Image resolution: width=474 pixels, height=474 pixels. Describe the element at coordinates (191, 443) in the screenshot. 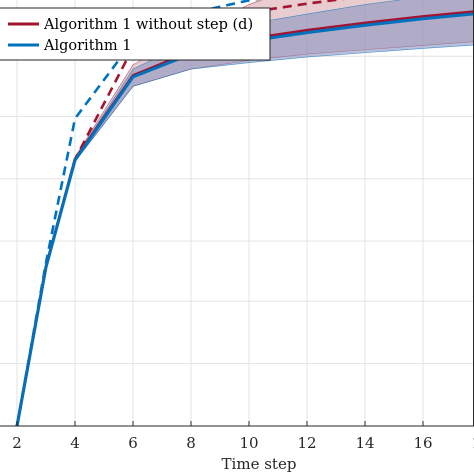

I see `x-tick-label-8: 8` at that location.